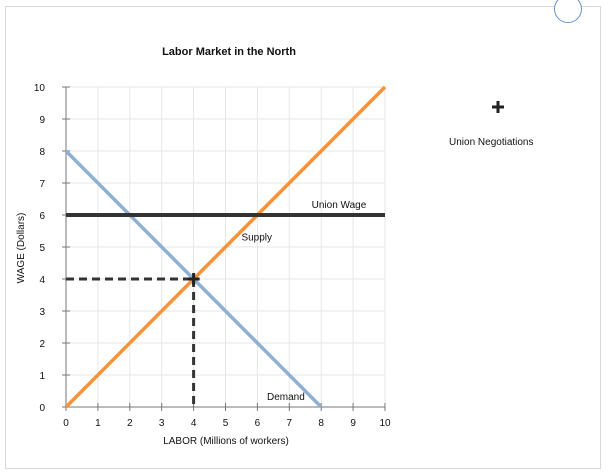 The width and height of the screenshot is (608, 474). What do you see at coordinates (385, 423) in the screenshot?
I see `x-tick-label: 10` at bounding box center [385, 423].